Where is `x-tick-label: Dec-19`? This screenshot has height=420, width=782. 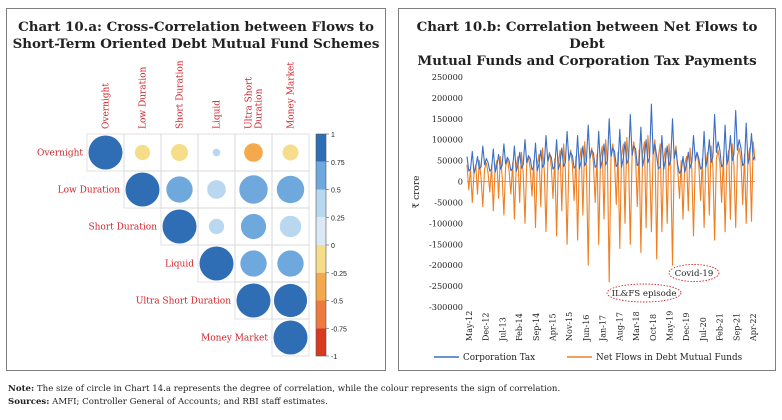 x-tick-label: Dec-19 is located at coordinates (686, 326).